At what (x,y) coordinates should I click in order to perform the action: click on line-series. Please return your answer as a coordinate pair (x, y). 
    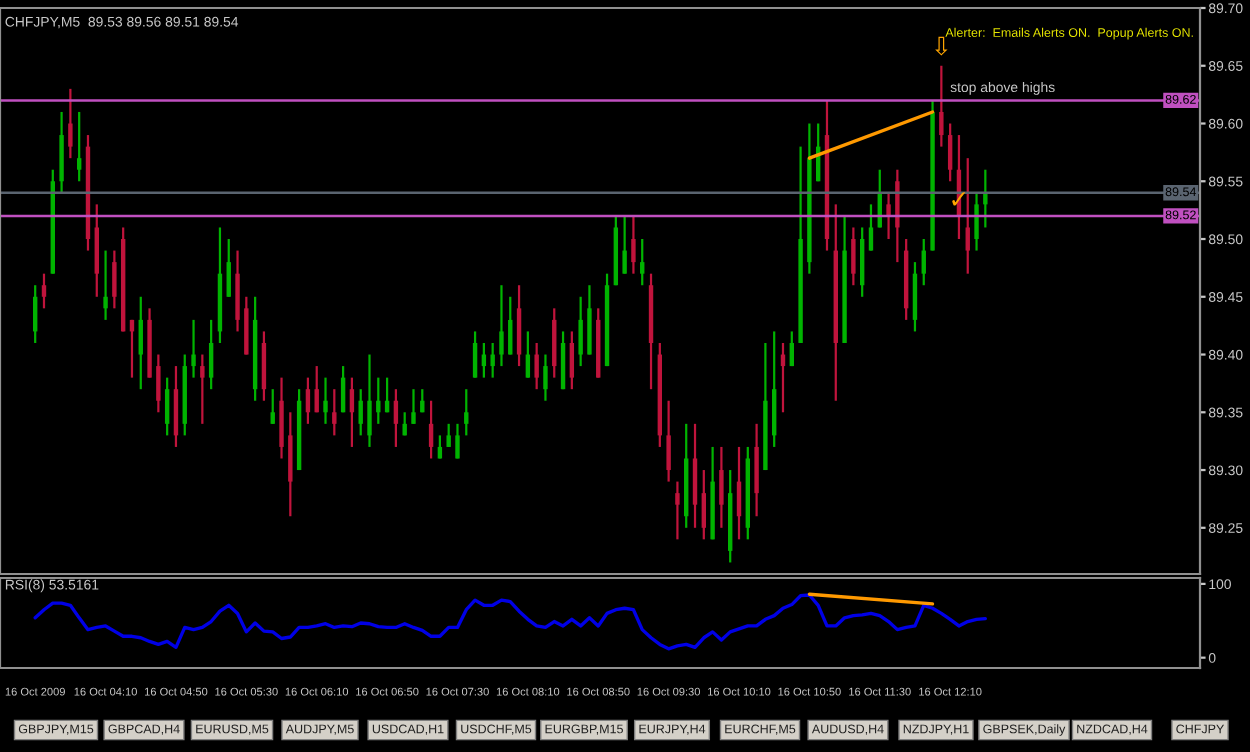
    Looking at the image, I should click on (510, 622).